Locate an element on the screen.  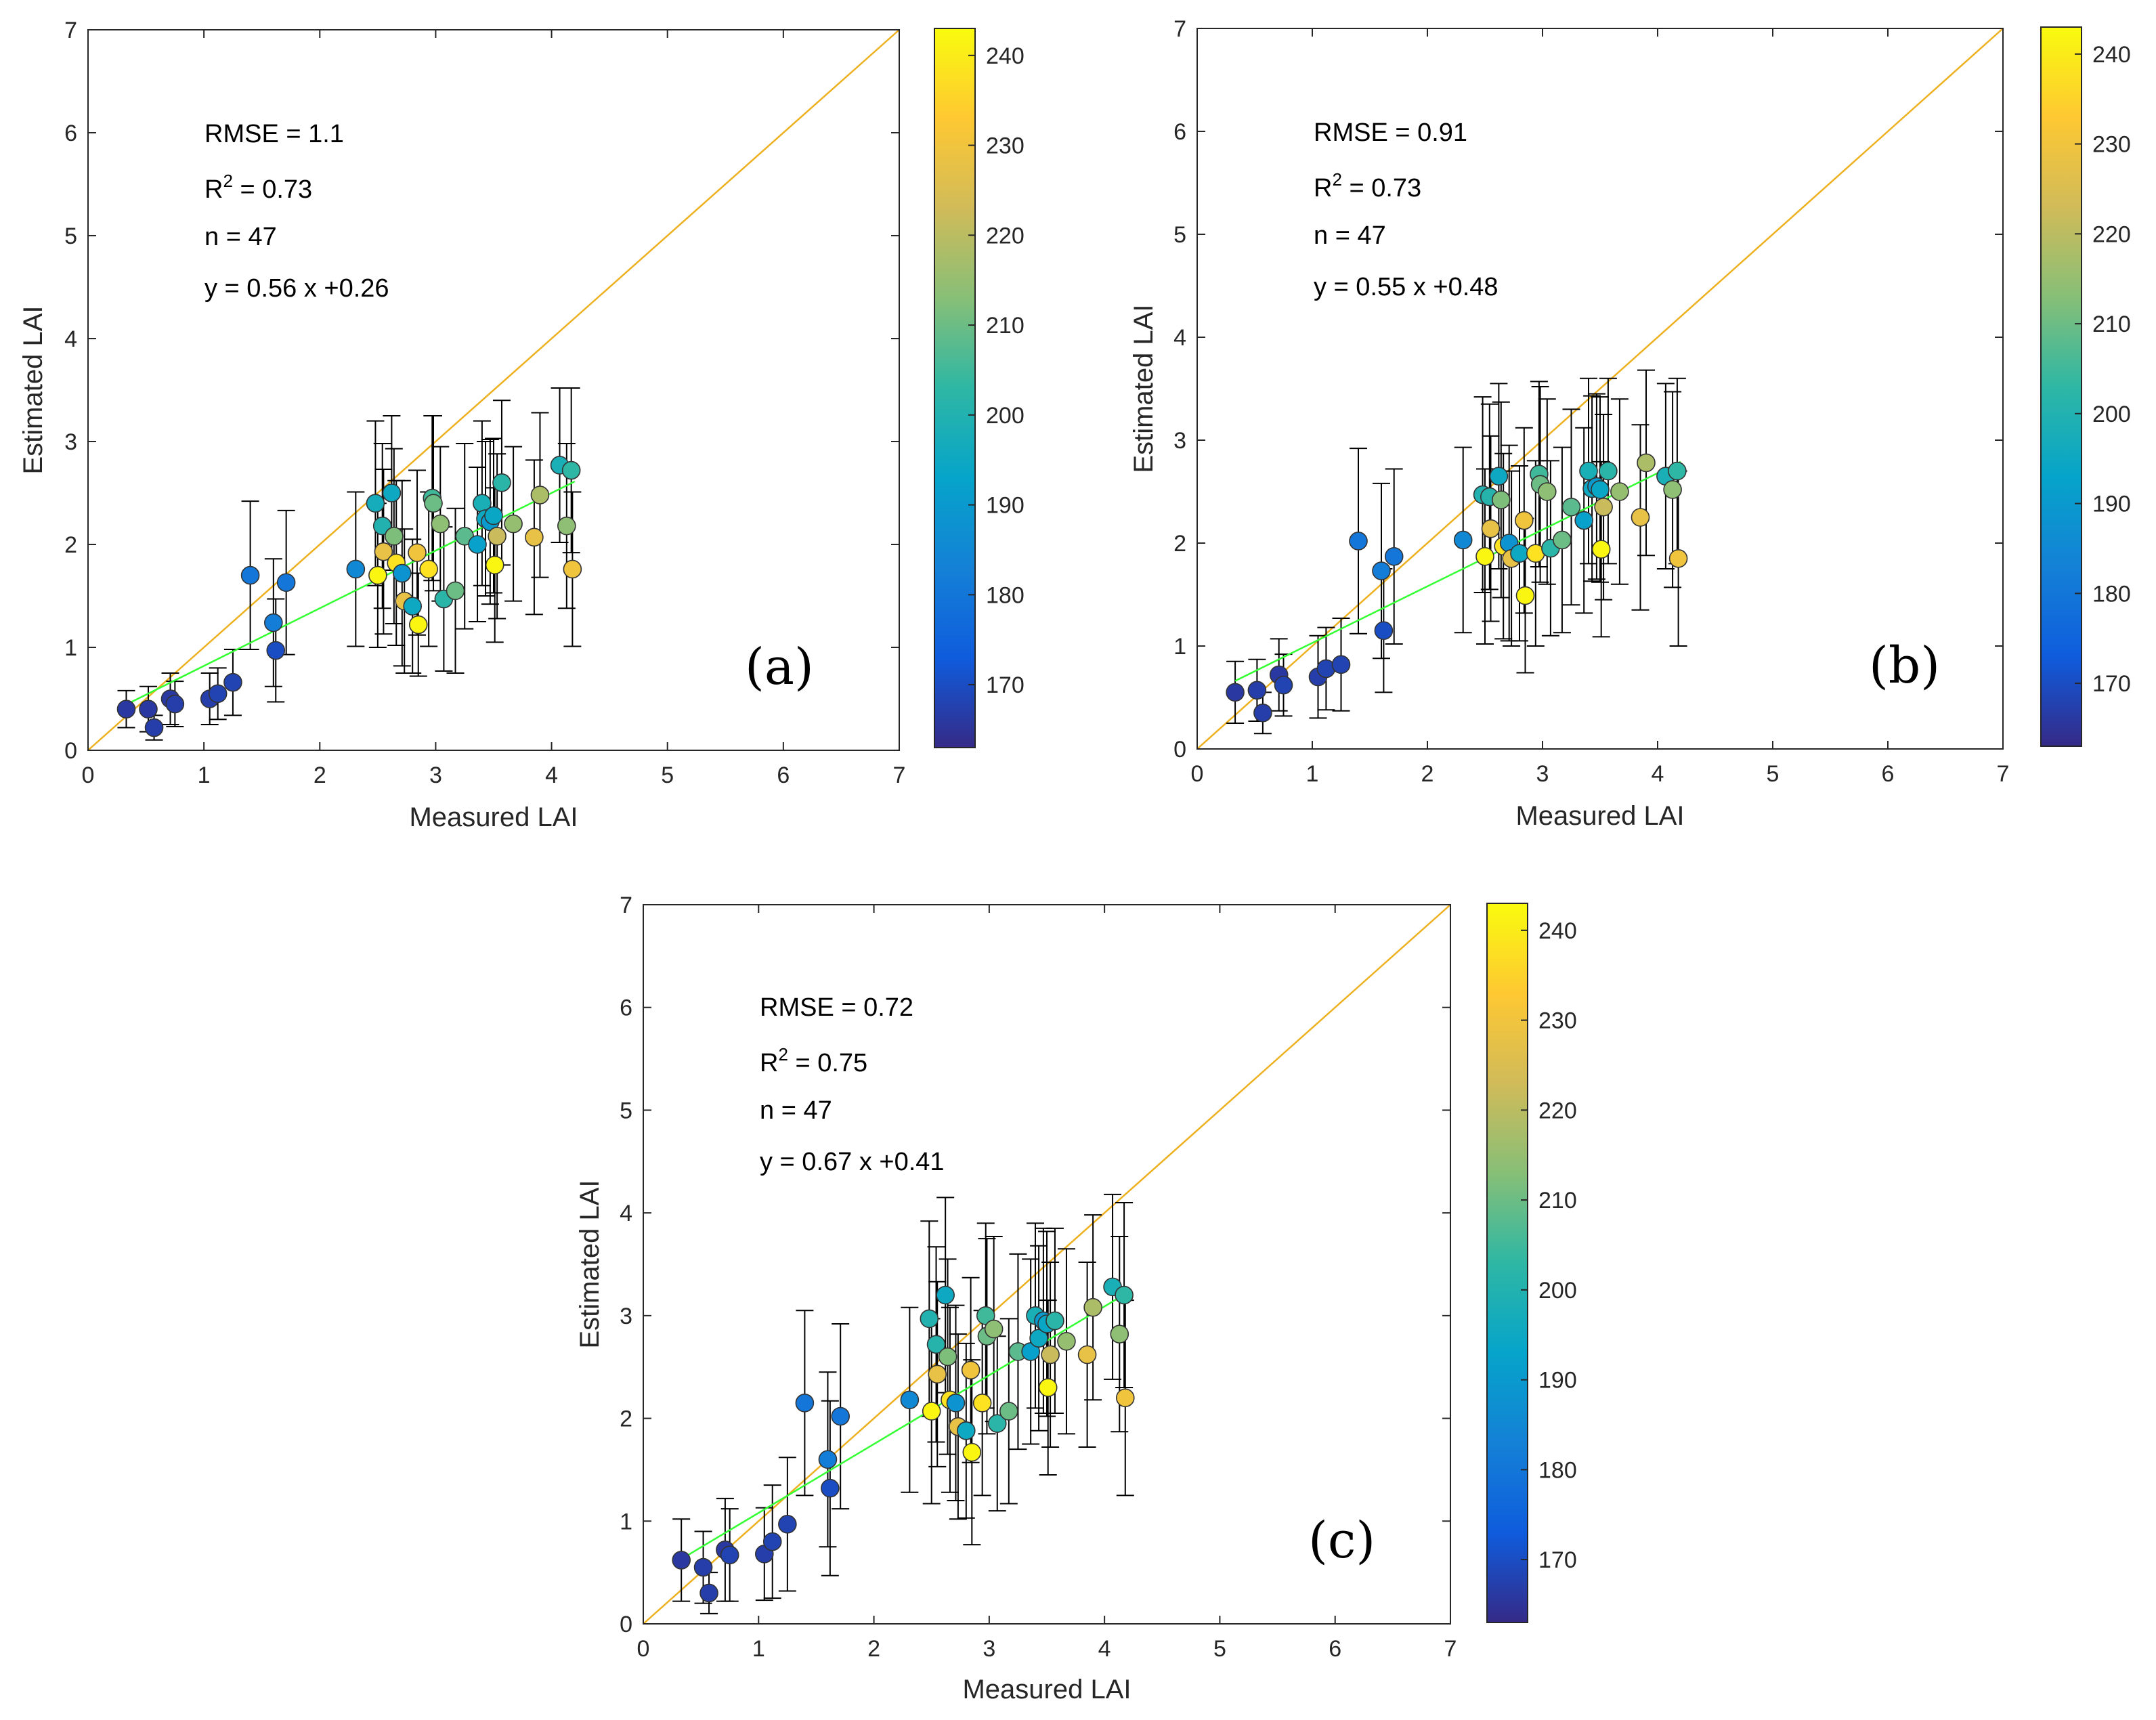
ylabel-a: Estimated LAI is located at coordinates (33, 389).